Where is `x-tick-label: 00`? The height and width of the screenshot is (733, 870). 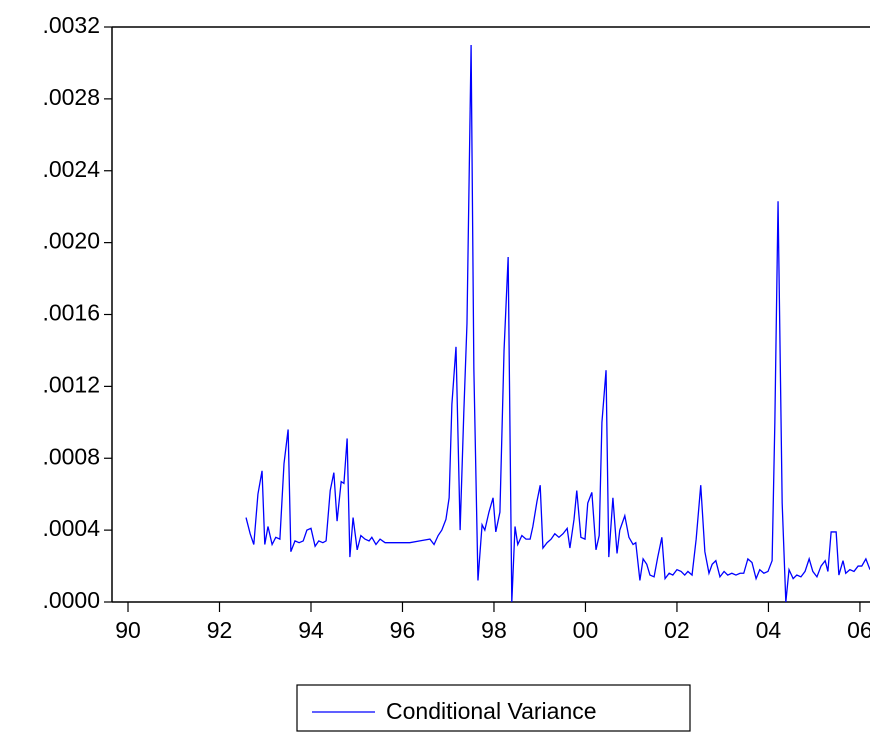
x-tick-label: 00 is located at coordinates (586, 630).